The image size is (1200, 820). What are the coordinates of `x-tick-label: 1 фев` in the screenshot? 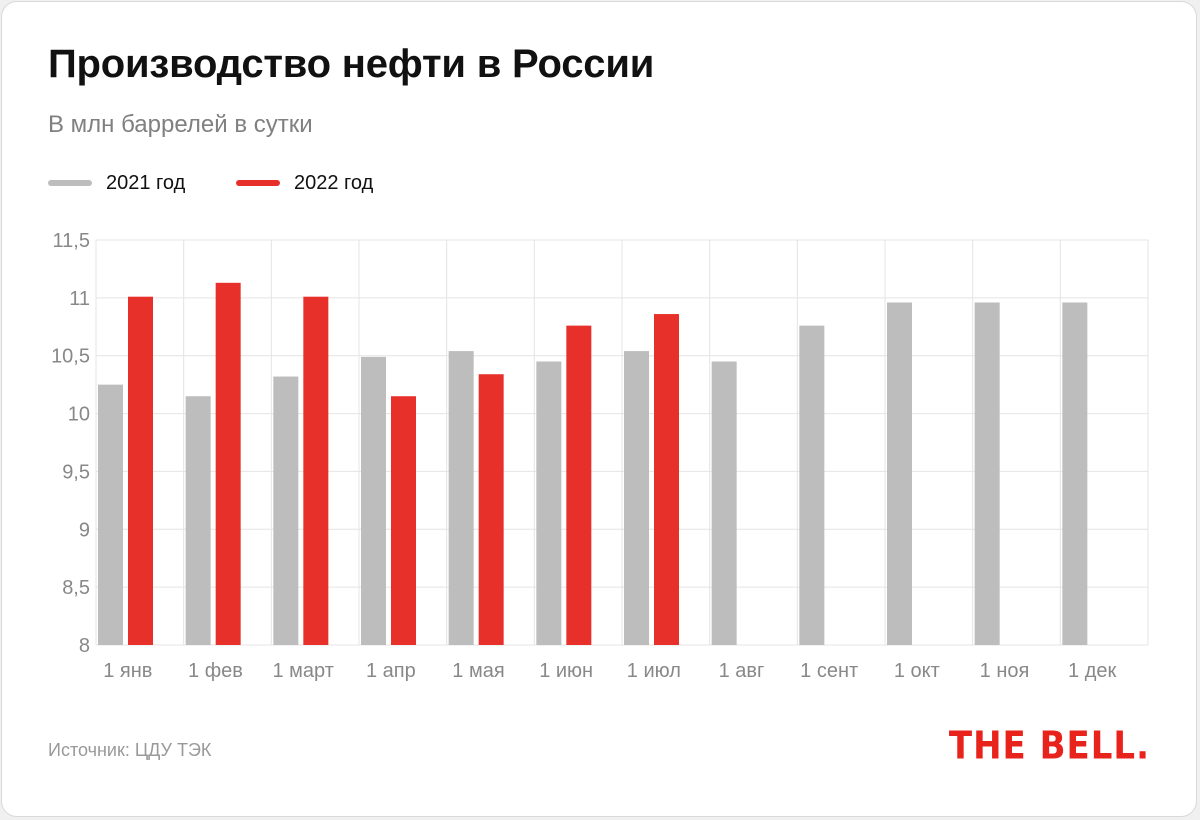 It's located at (215, 671).